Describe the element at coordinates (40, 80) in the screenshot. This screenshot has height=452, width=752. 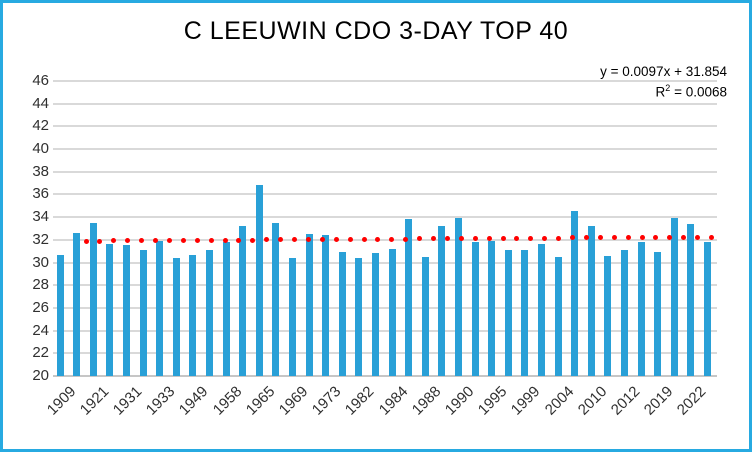
I see `y-tick-label: 46` at that location.